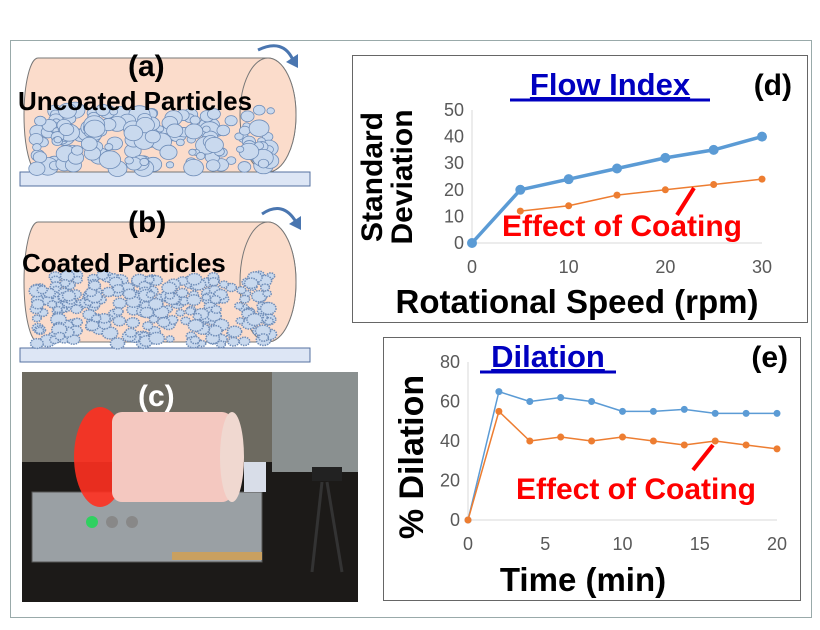 This screenshot has height=630, width=820. I want to click on uncoated-particles, so click(154, 139).